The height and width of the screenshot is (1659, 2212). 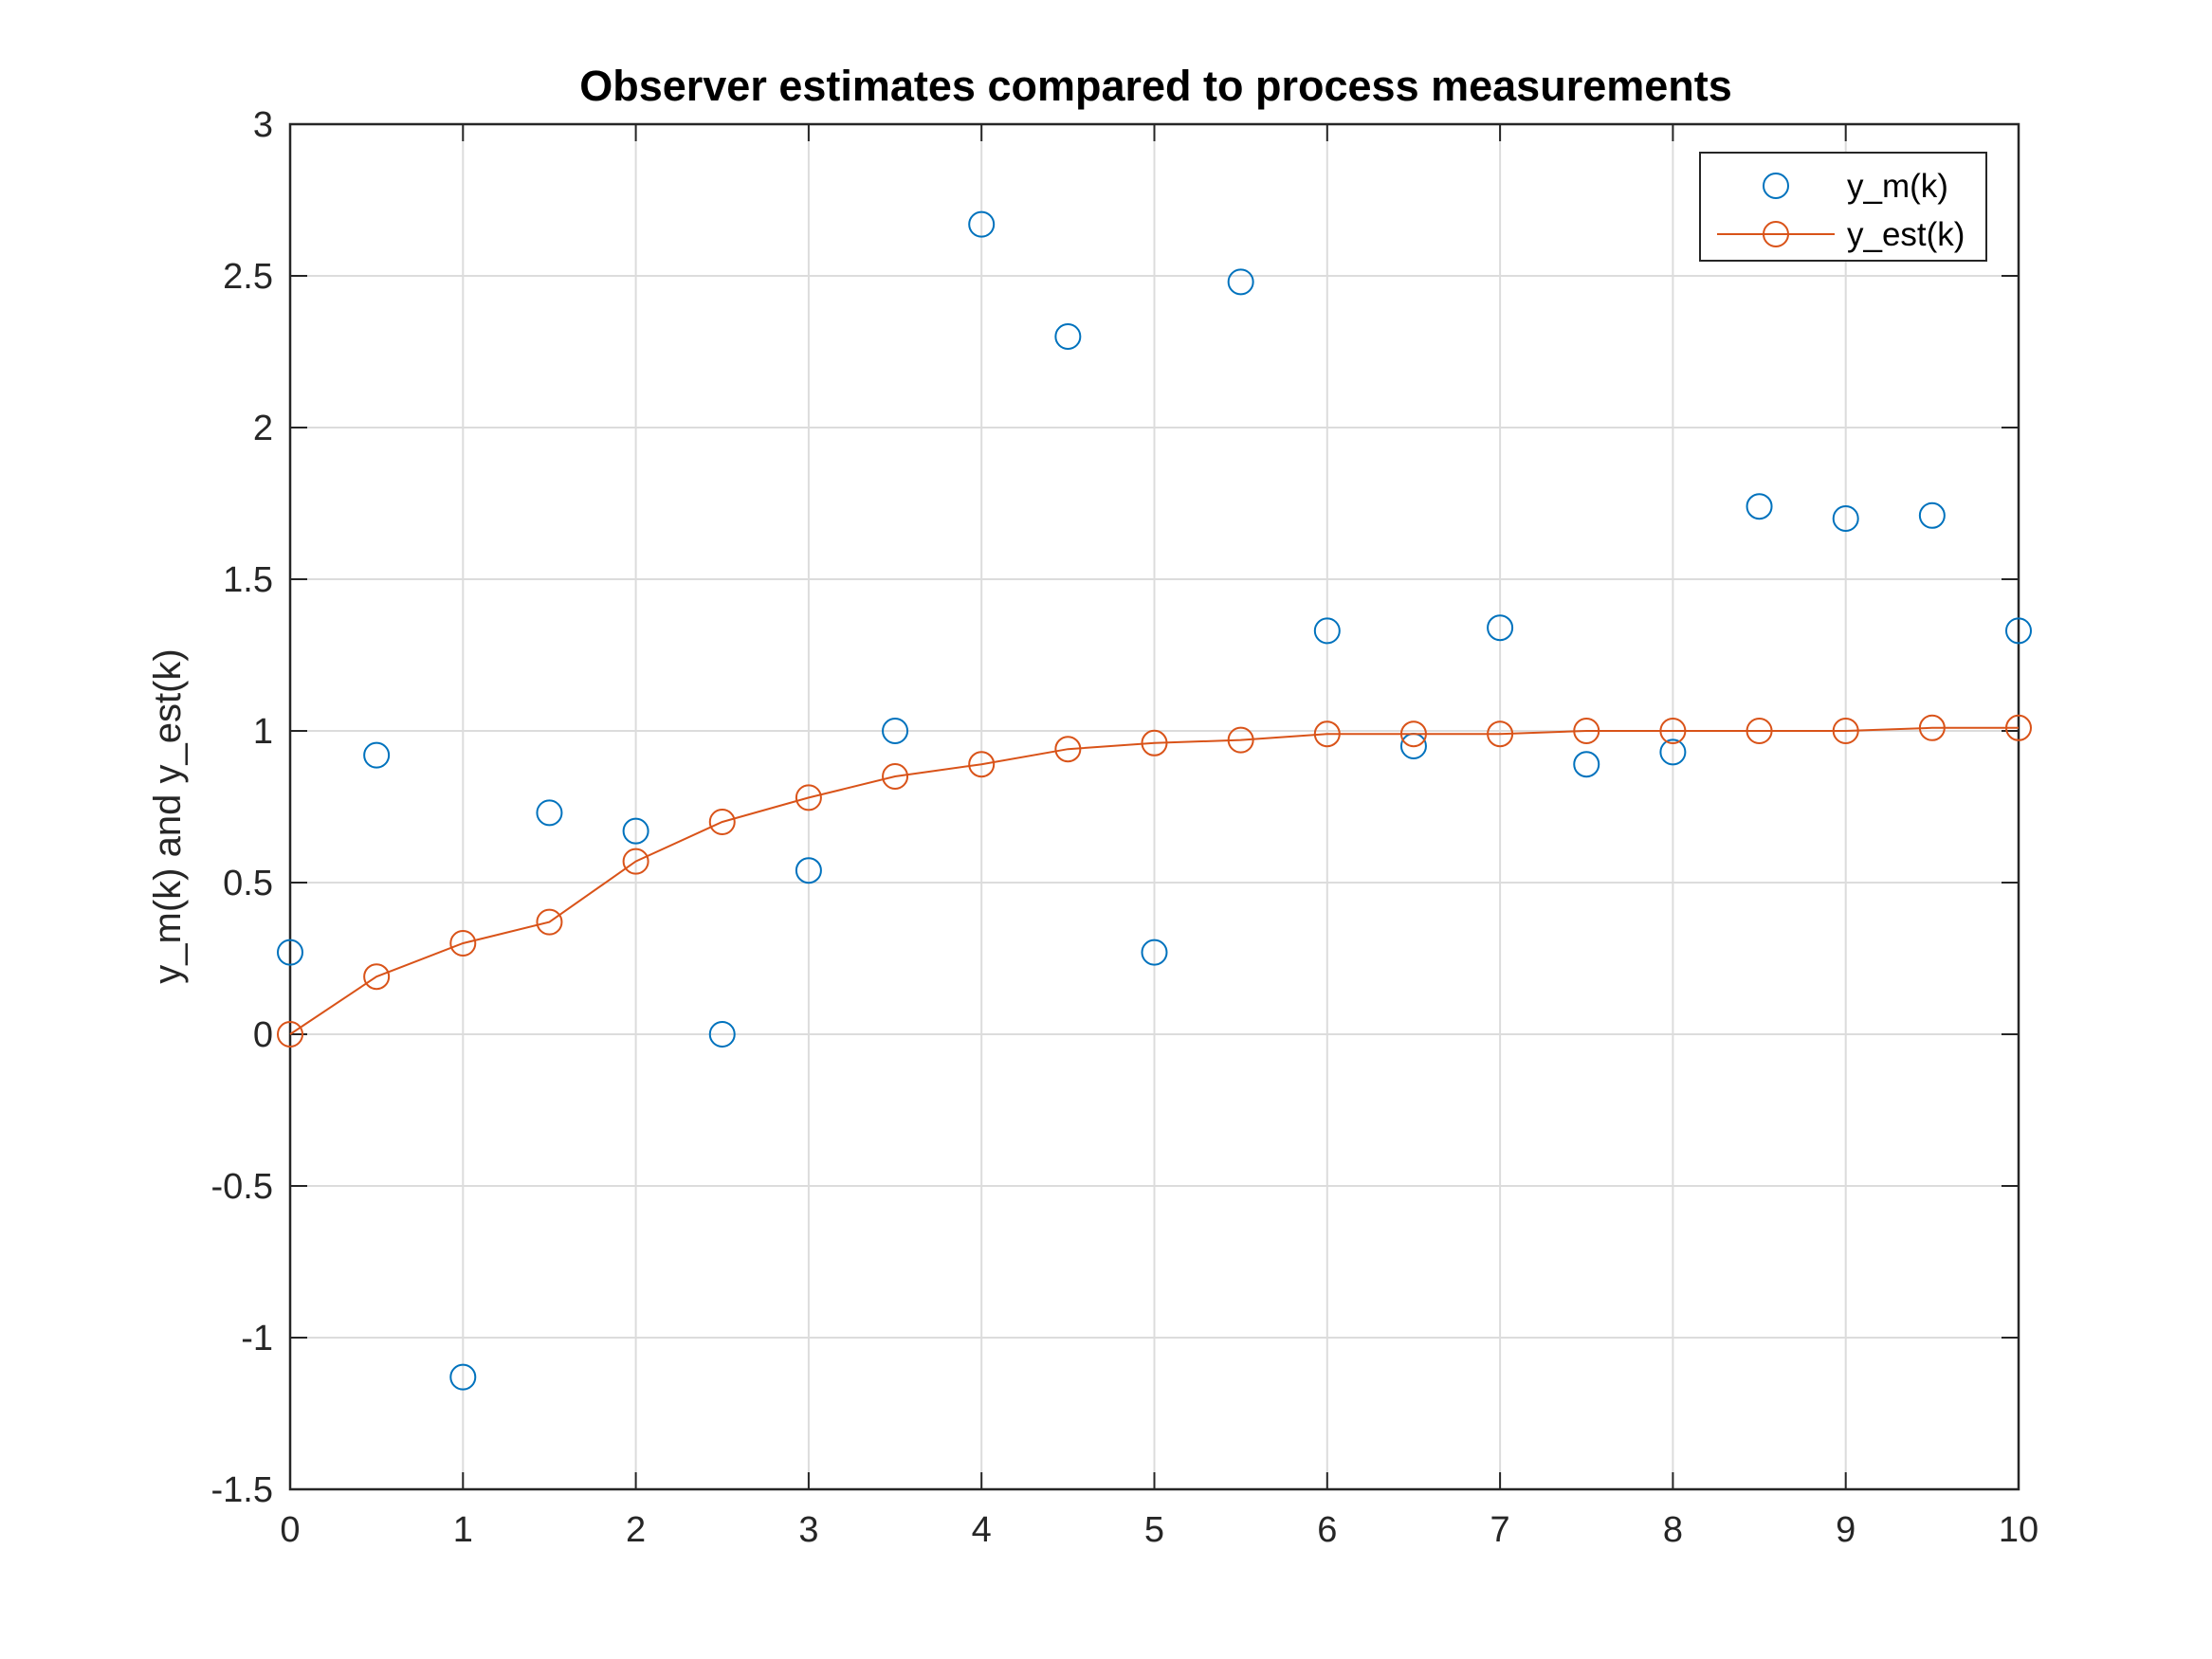 What do you see at coordinates (1776, 234) in the screenshot?
I see `legend-marker-y-est` at bounding box center [1776, 234].